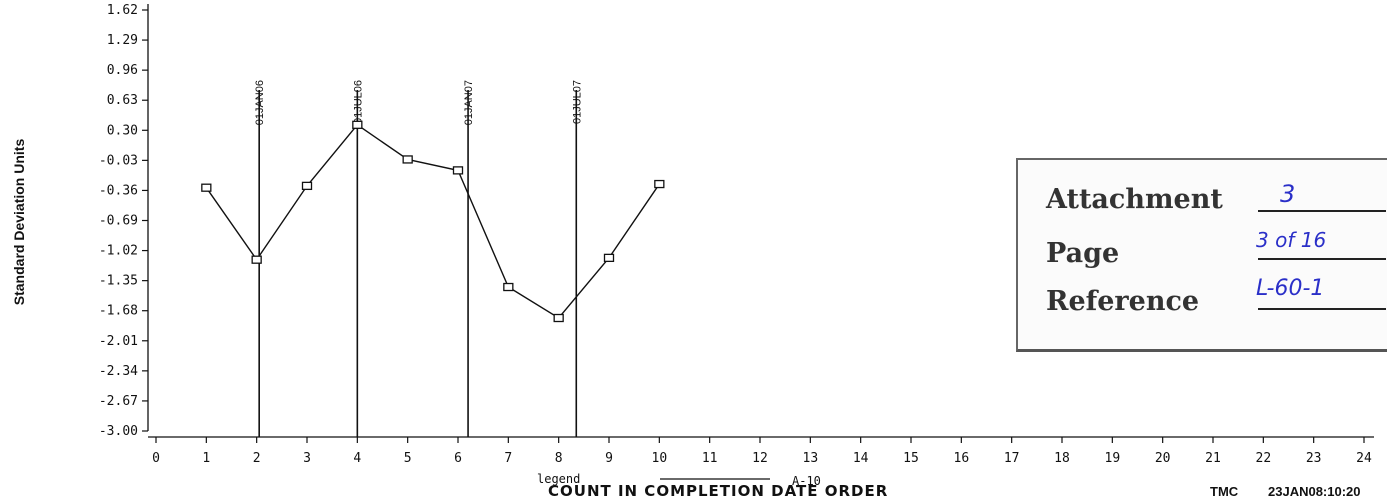 Image resolution: width=1387 pixels, height=501 pixels. What do you see at coordinates (118, 311) in the screenshot?
I see `y-tick-label: -1.68` at bounding box center [118, 311].